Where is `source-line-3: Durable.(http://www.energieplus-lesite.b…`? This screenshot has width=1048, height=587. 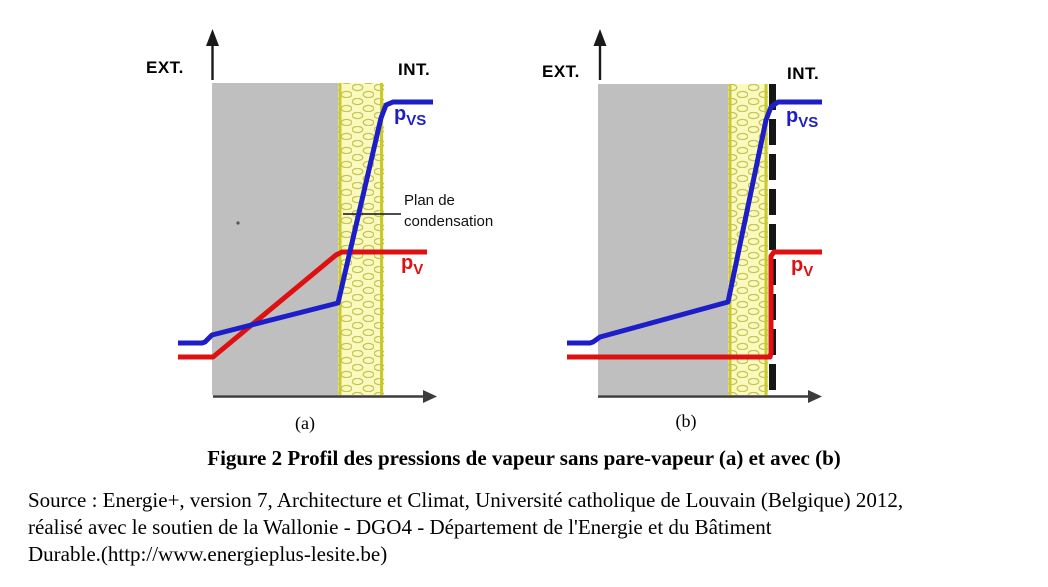 source-line-3: Durable.(http://www.energieplus-lesite.b… is located at coordinates (208, 554).